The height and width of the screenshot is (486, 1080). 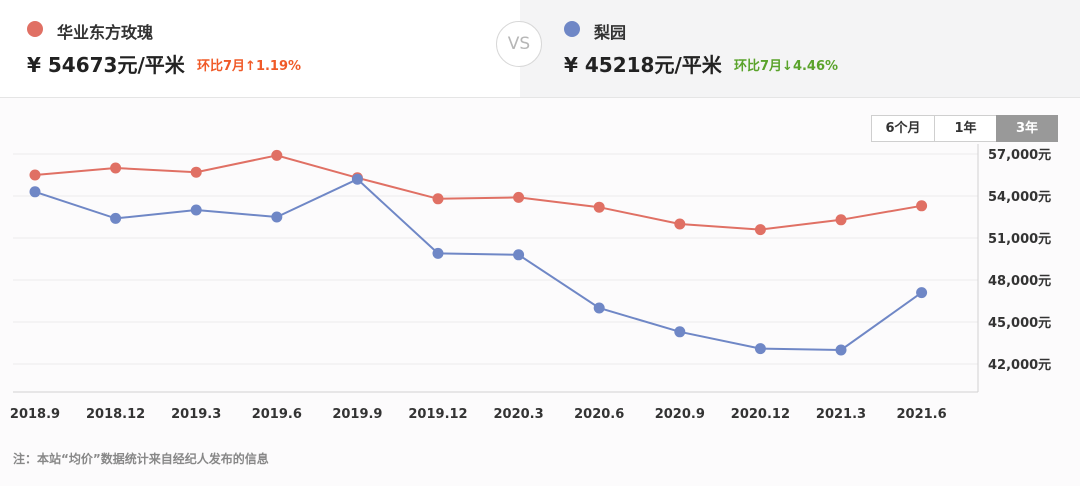 What do you see at coordinates (800, 48) in the screenshot?
I see `right-estate-panel: 梨园 ¥ 45218元/平米 环比7月↓4.46%` at bounding box center [800, 48].